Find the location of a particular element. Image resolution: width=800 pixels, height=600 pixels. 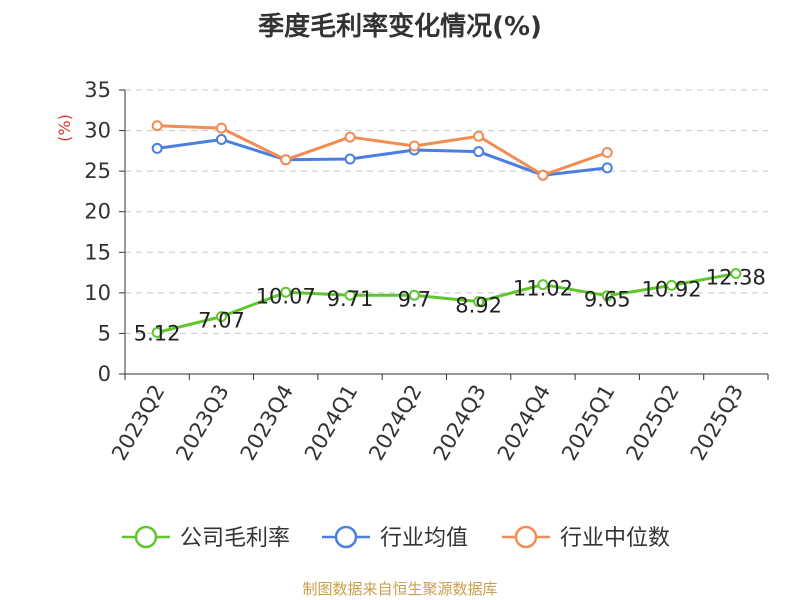

data-label: 9.65 is located at coordinates (607, 300).